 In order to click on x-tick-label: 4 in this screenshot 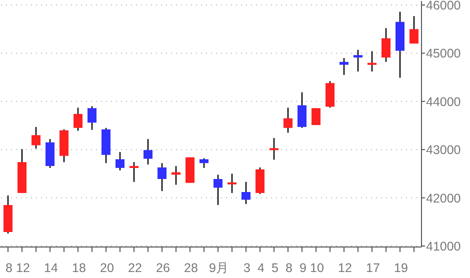, I will do `click(261, 268)`.